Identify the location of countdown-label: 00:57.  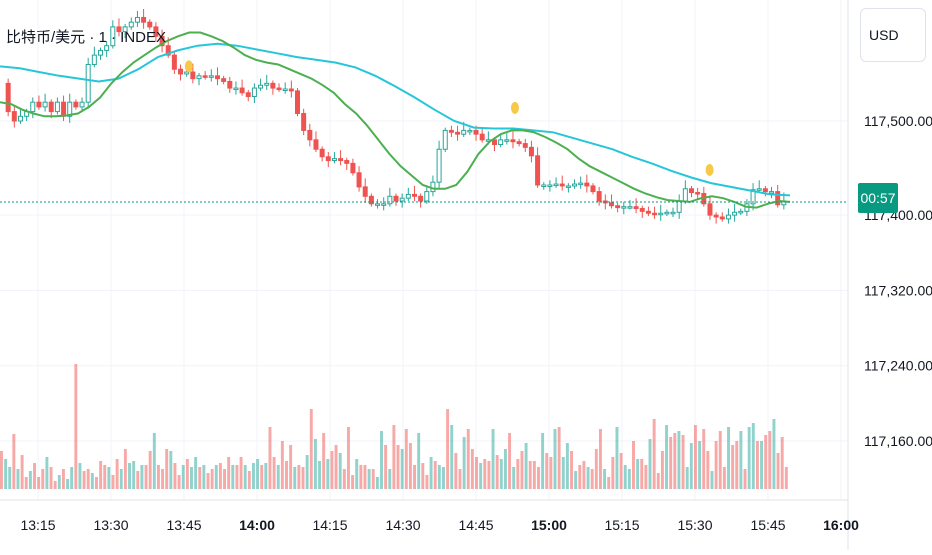
(878, 198).